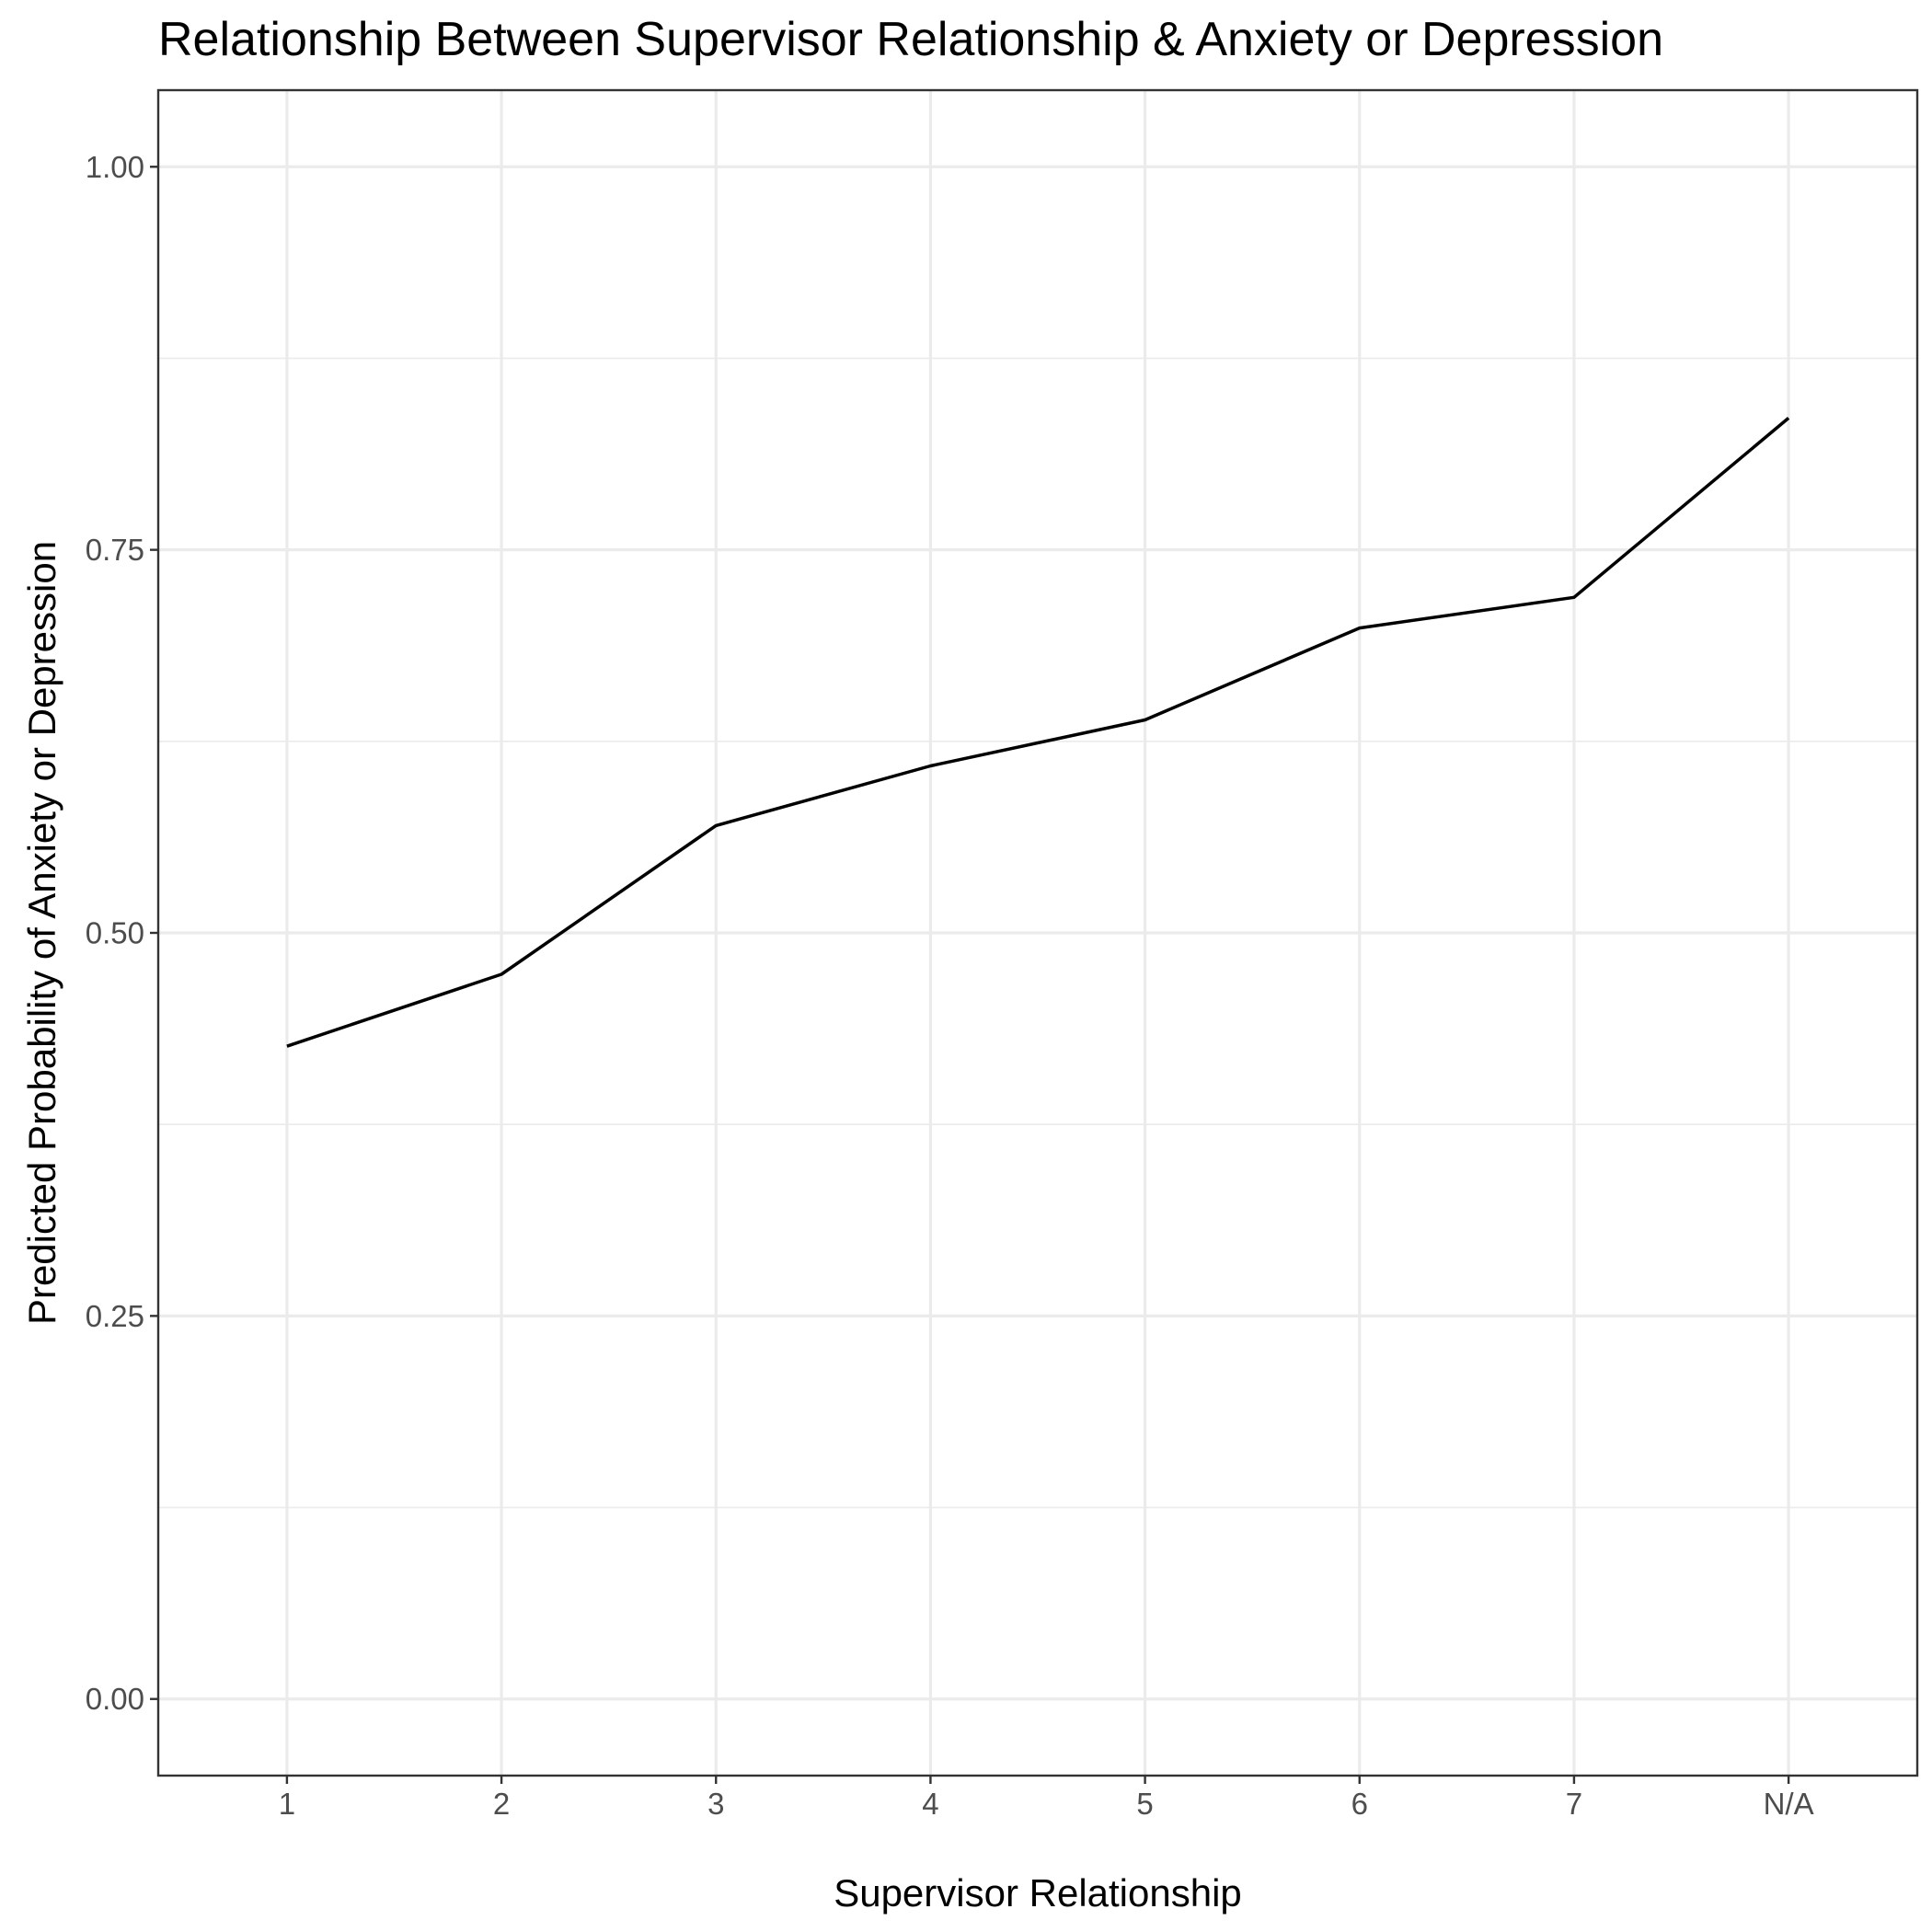 This screenshot has width=1932, height=1932. I want to click on x-tick-label: 6, so click(1359, 1804).